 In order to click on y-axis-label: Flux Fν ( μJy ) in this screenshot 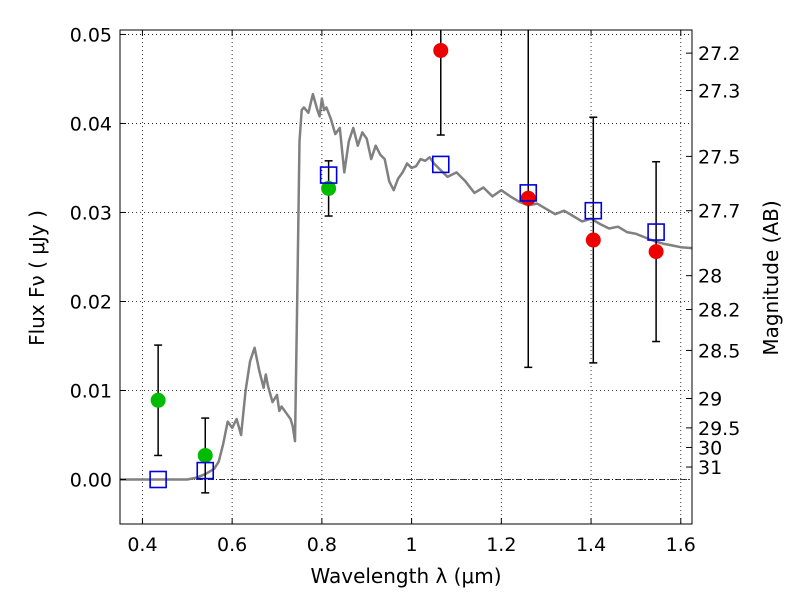, I will do `click(37, 278)`.